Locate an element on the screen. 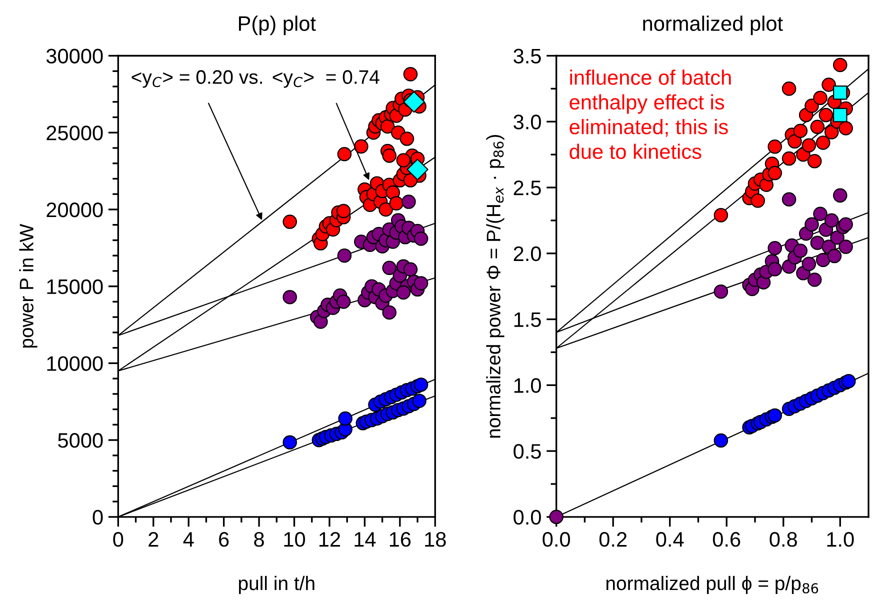  y-tick-label: 1.5 is located at coordinates (527, 320).